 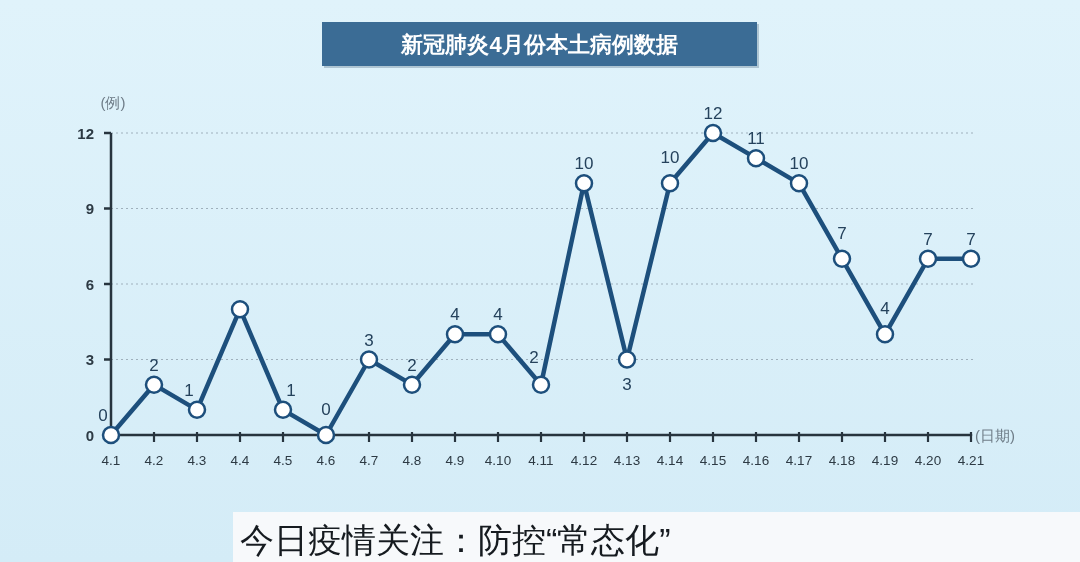 What do you see at coordinates (928, 460) in the screenshot?
I see `x-tick-label: 4.20` at bounding box center [928, 460].